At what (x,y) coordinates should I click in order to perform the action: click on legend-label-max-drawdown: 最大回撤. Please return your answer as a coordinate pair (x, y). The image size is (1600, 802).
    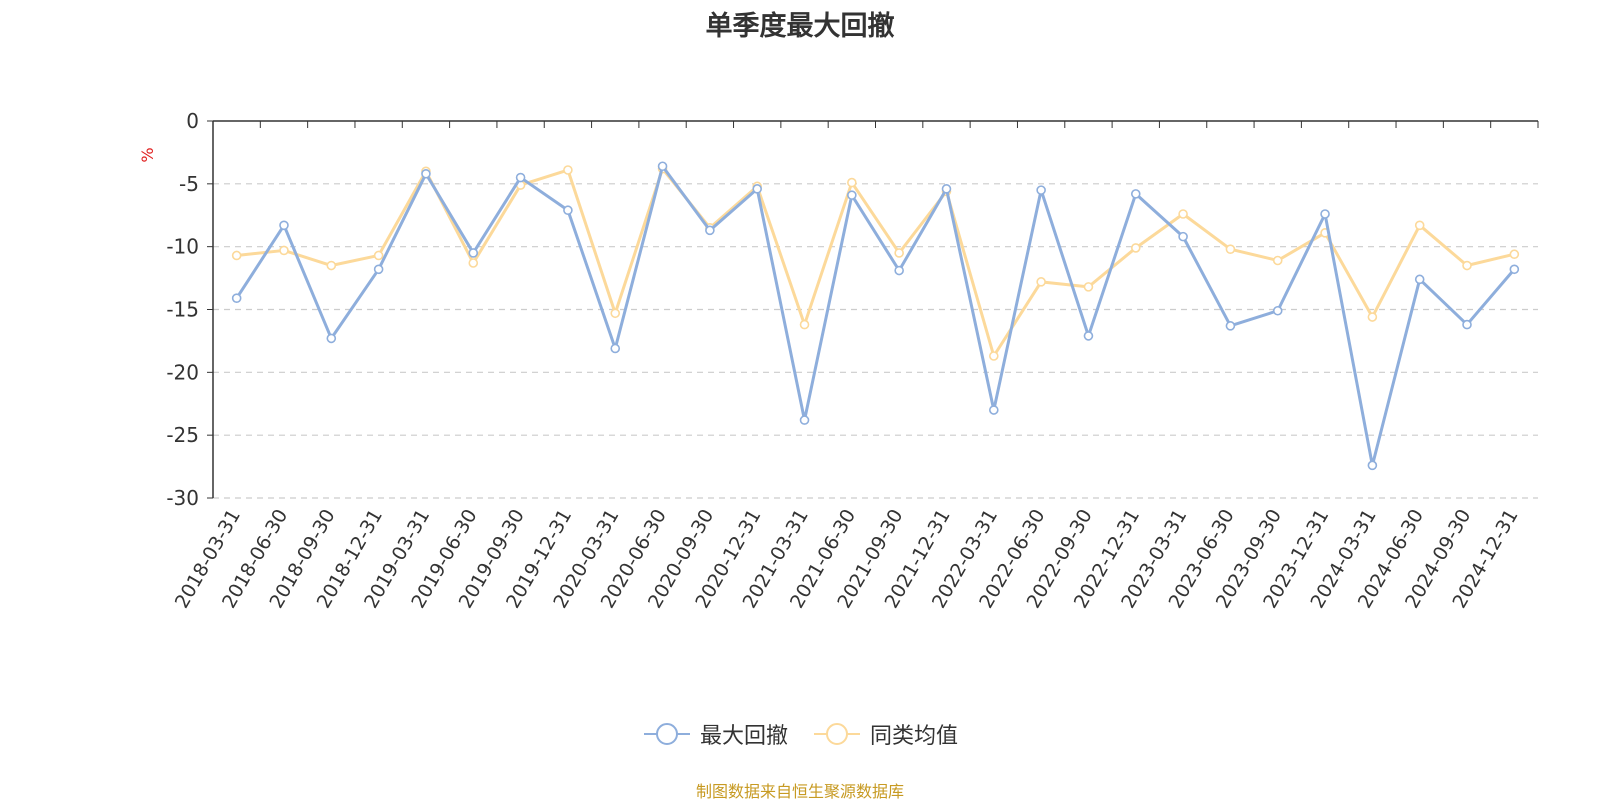
    Looking at the image, I should click on (743, 736).